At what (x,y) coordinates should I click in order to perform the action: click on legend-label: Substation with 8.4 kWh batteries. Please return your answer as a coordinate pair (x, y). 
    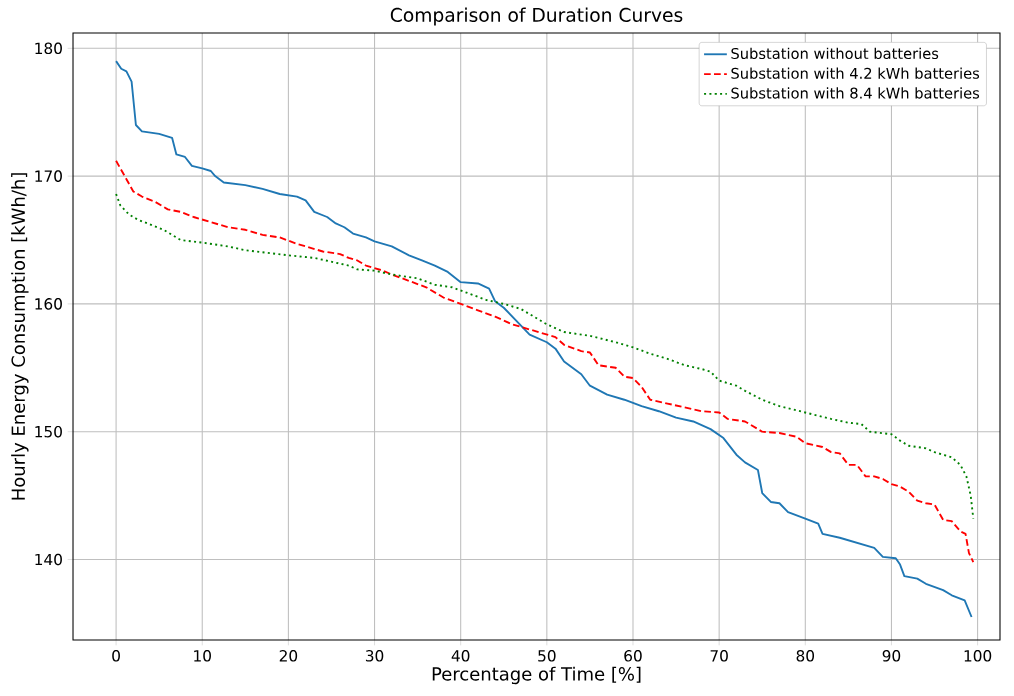
    Looking at the image, I should click on (855, 93).